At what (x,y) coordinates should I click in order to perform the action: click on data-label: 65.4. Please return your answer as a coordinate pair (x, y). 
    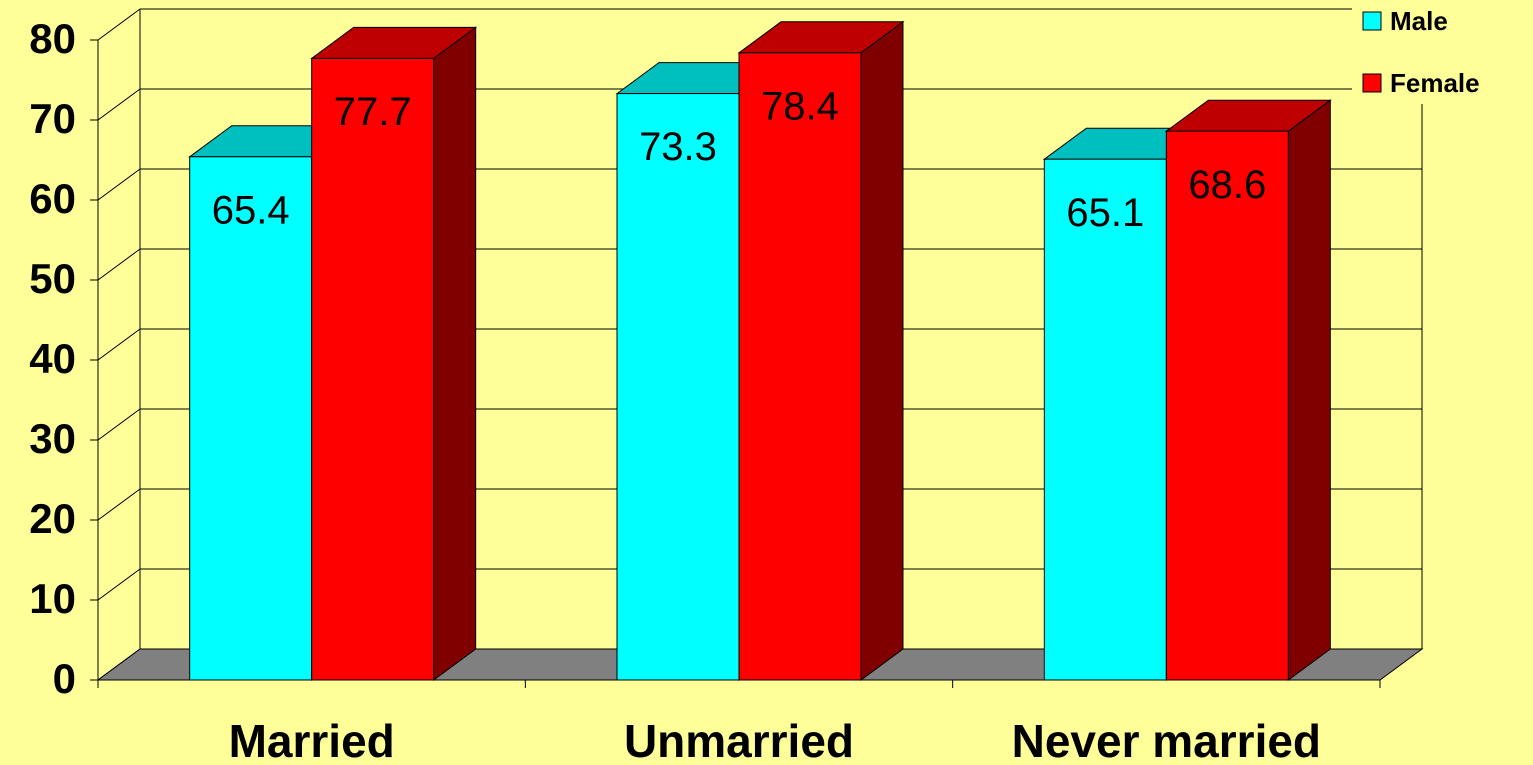
    Looking at the image, I should click on (251, 210).